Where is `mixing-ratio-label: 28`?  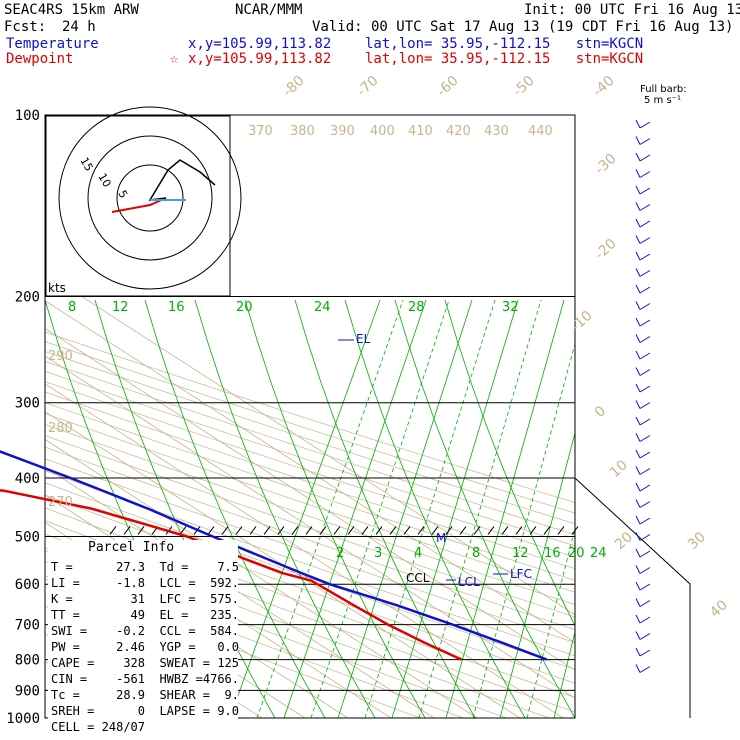 mixing-ratio-label: 28 is located at coordinates (416, 307).